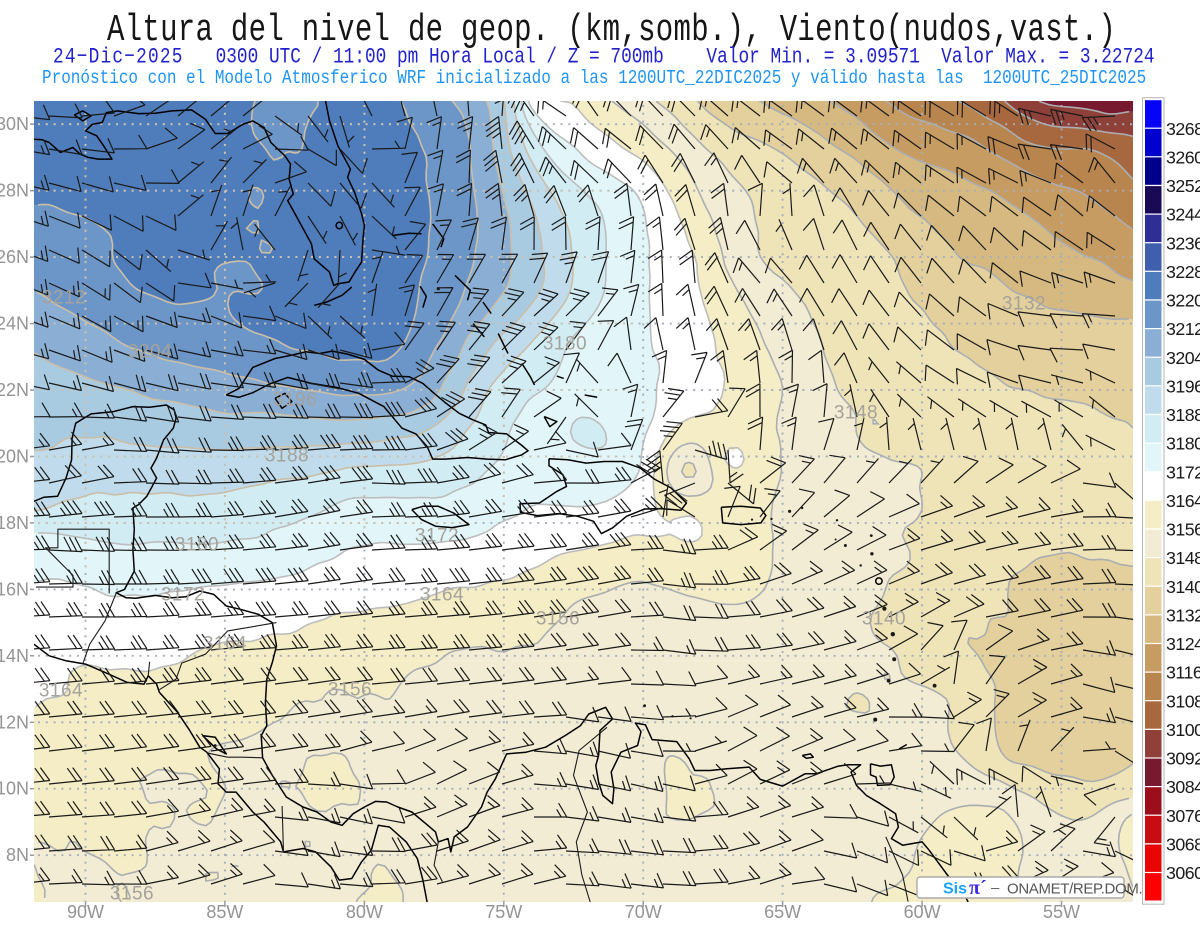 This screenshot has height=927, width=1200. I want to click on svg-text: 22N, so click(14, 390).